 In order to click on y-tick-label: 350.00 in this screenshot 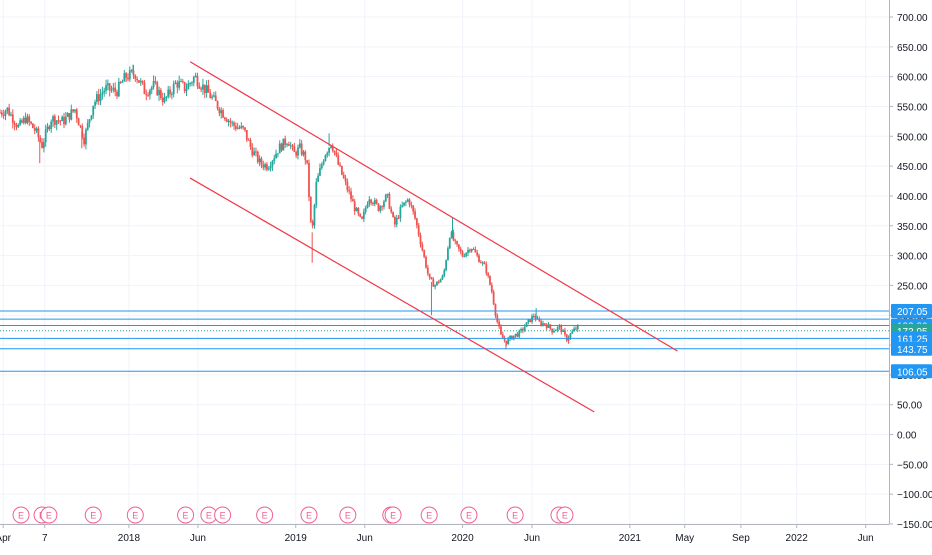, I will do `click(912, 227)`.